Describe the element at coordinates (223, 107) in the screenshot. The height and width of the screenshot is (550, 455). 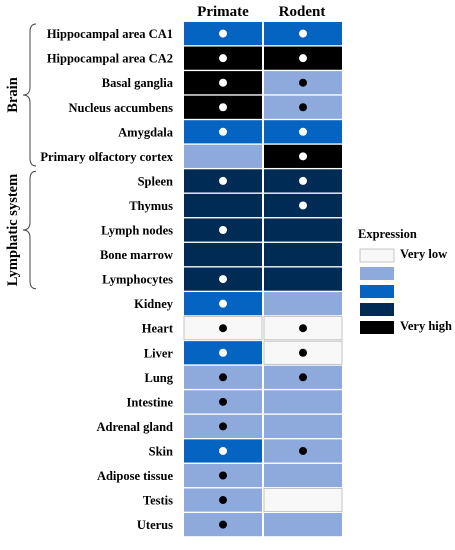
I see `dot-nucleus-accumbens-primate` at that location.